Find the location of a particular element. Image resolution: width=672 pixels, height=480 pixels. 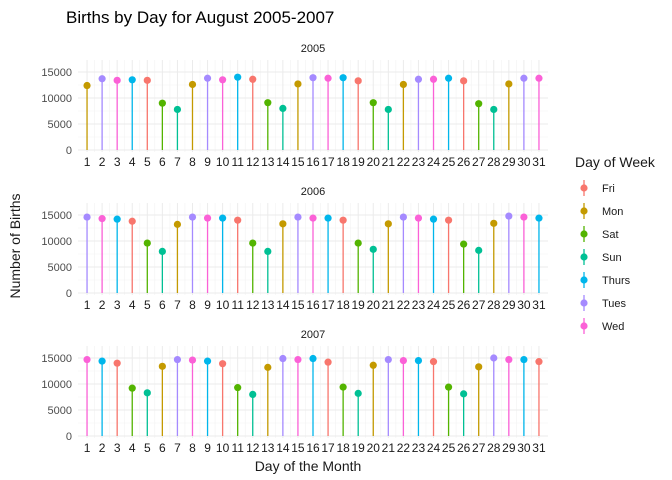

x-tick-label: 3 is located at coordinates (117, 162).